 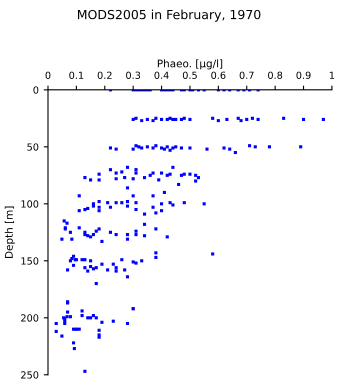 I want to click on x-tick-label: 0.2, so click(x=105, y=75).